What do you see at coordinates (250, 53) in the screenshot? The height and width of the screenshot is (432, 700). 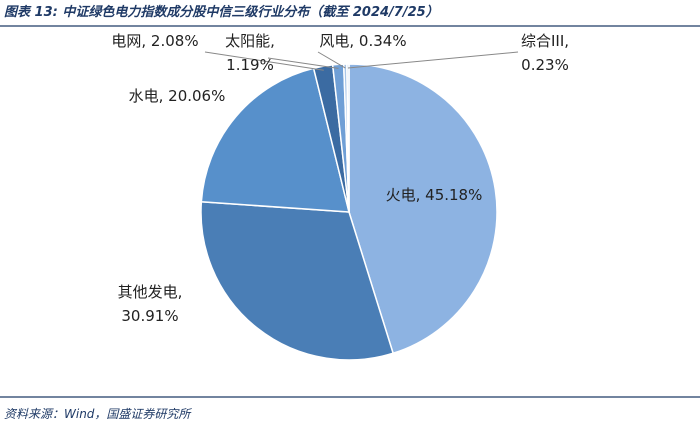 I see `data-label: 太阳能, 1.19%` at bounding box center [250, 53].